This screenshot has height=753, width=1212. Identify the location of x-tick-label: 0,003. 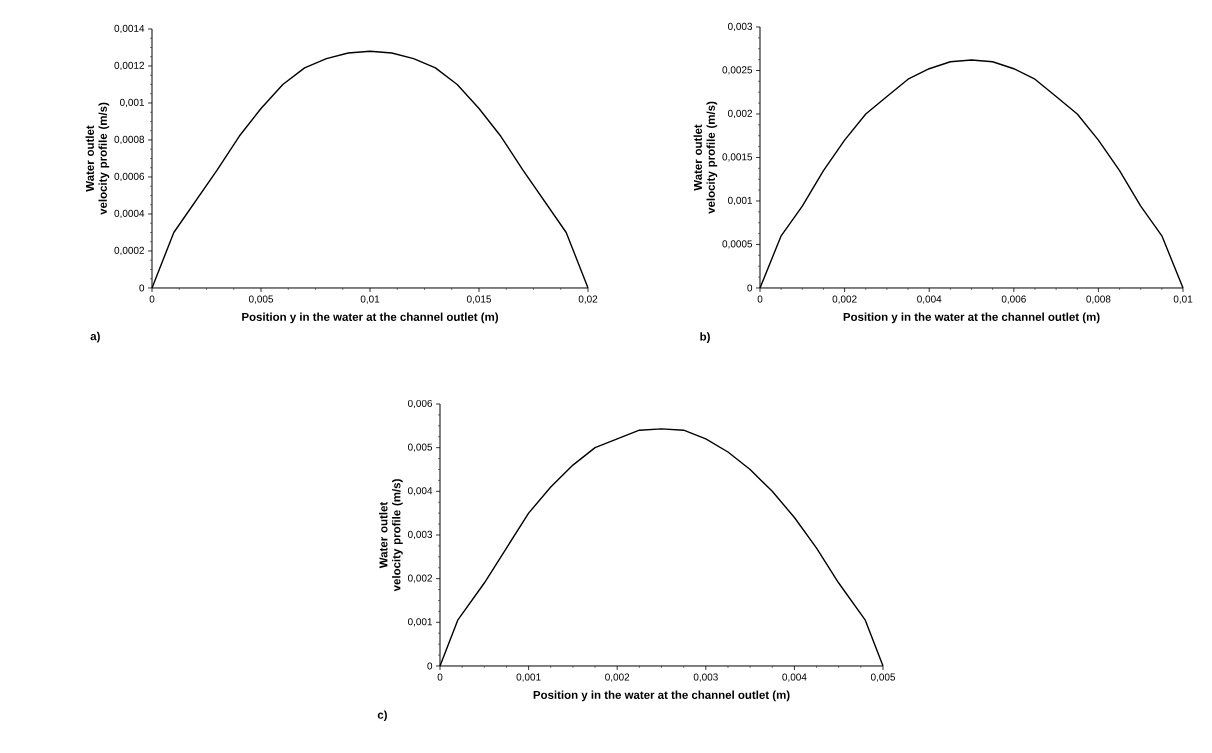
(705, 677).